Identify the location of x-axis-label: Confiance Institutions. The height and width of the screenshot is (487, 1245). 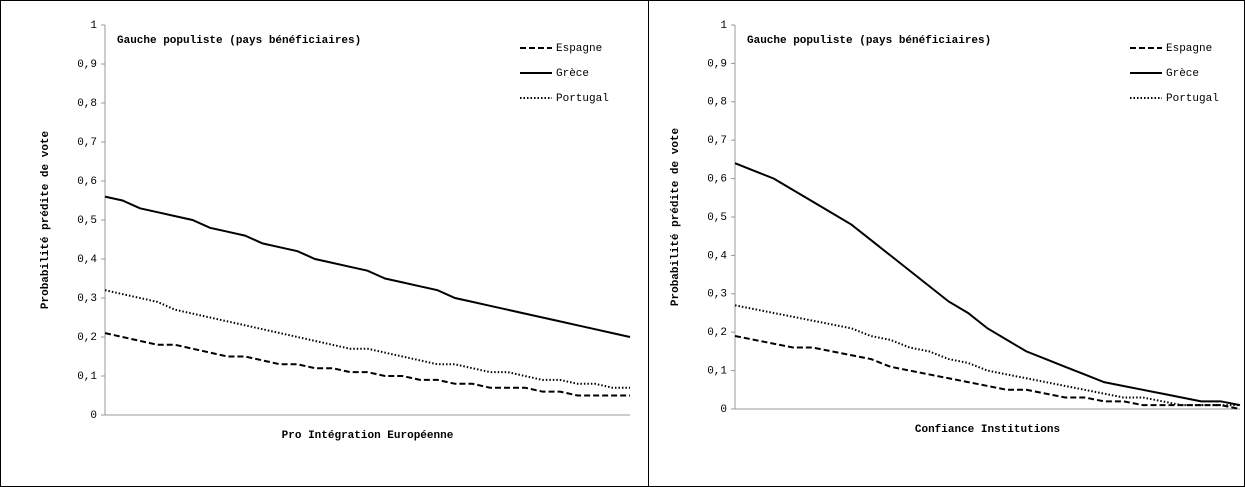
(987, 430).